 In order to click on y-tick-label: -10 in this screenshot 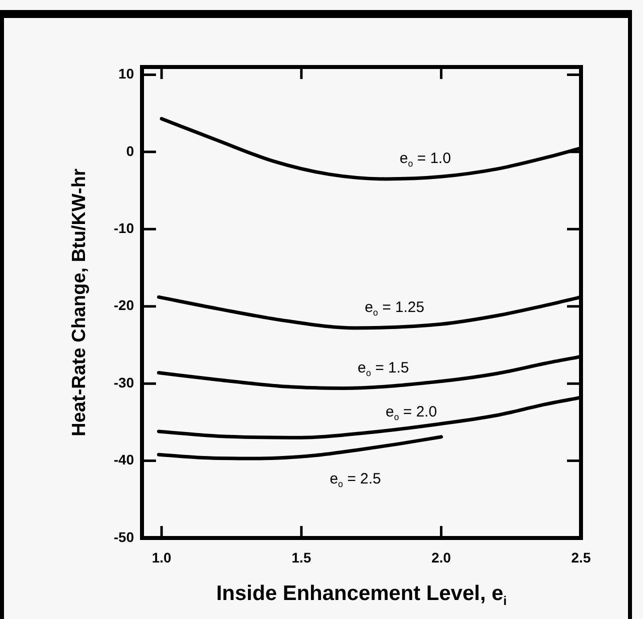, I will do `click(124, 228)`.